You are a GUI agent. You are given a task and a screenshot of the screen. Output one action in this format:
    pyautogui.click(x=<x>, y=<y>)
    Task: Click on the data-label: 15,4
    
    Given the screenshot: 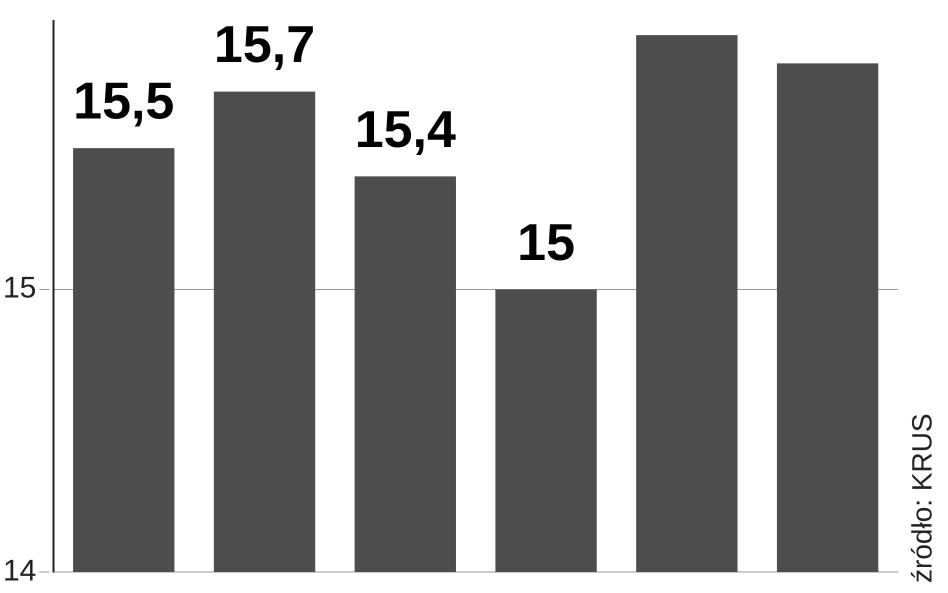 What is the action you would take?
    pyautogui.click(x=405, y=129)
    